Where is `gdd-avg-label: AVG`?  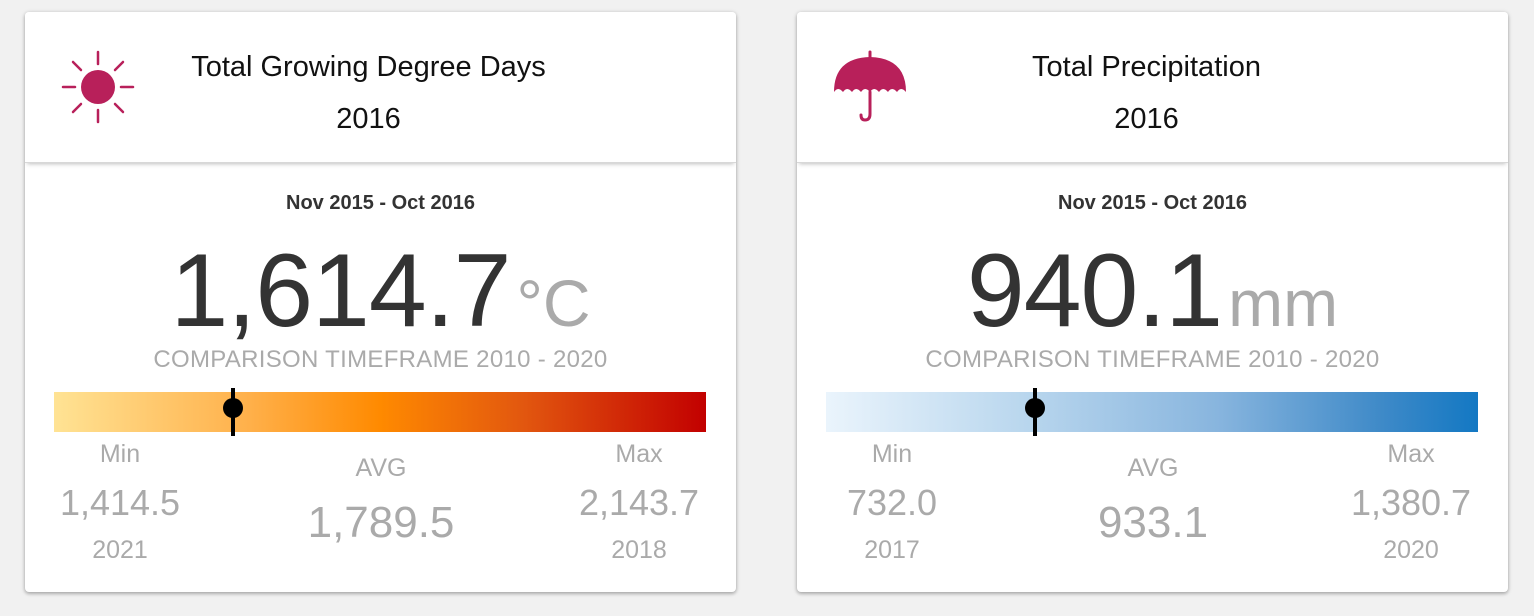
gdd-avg-label: AVG is located at coordinates (381, 468).